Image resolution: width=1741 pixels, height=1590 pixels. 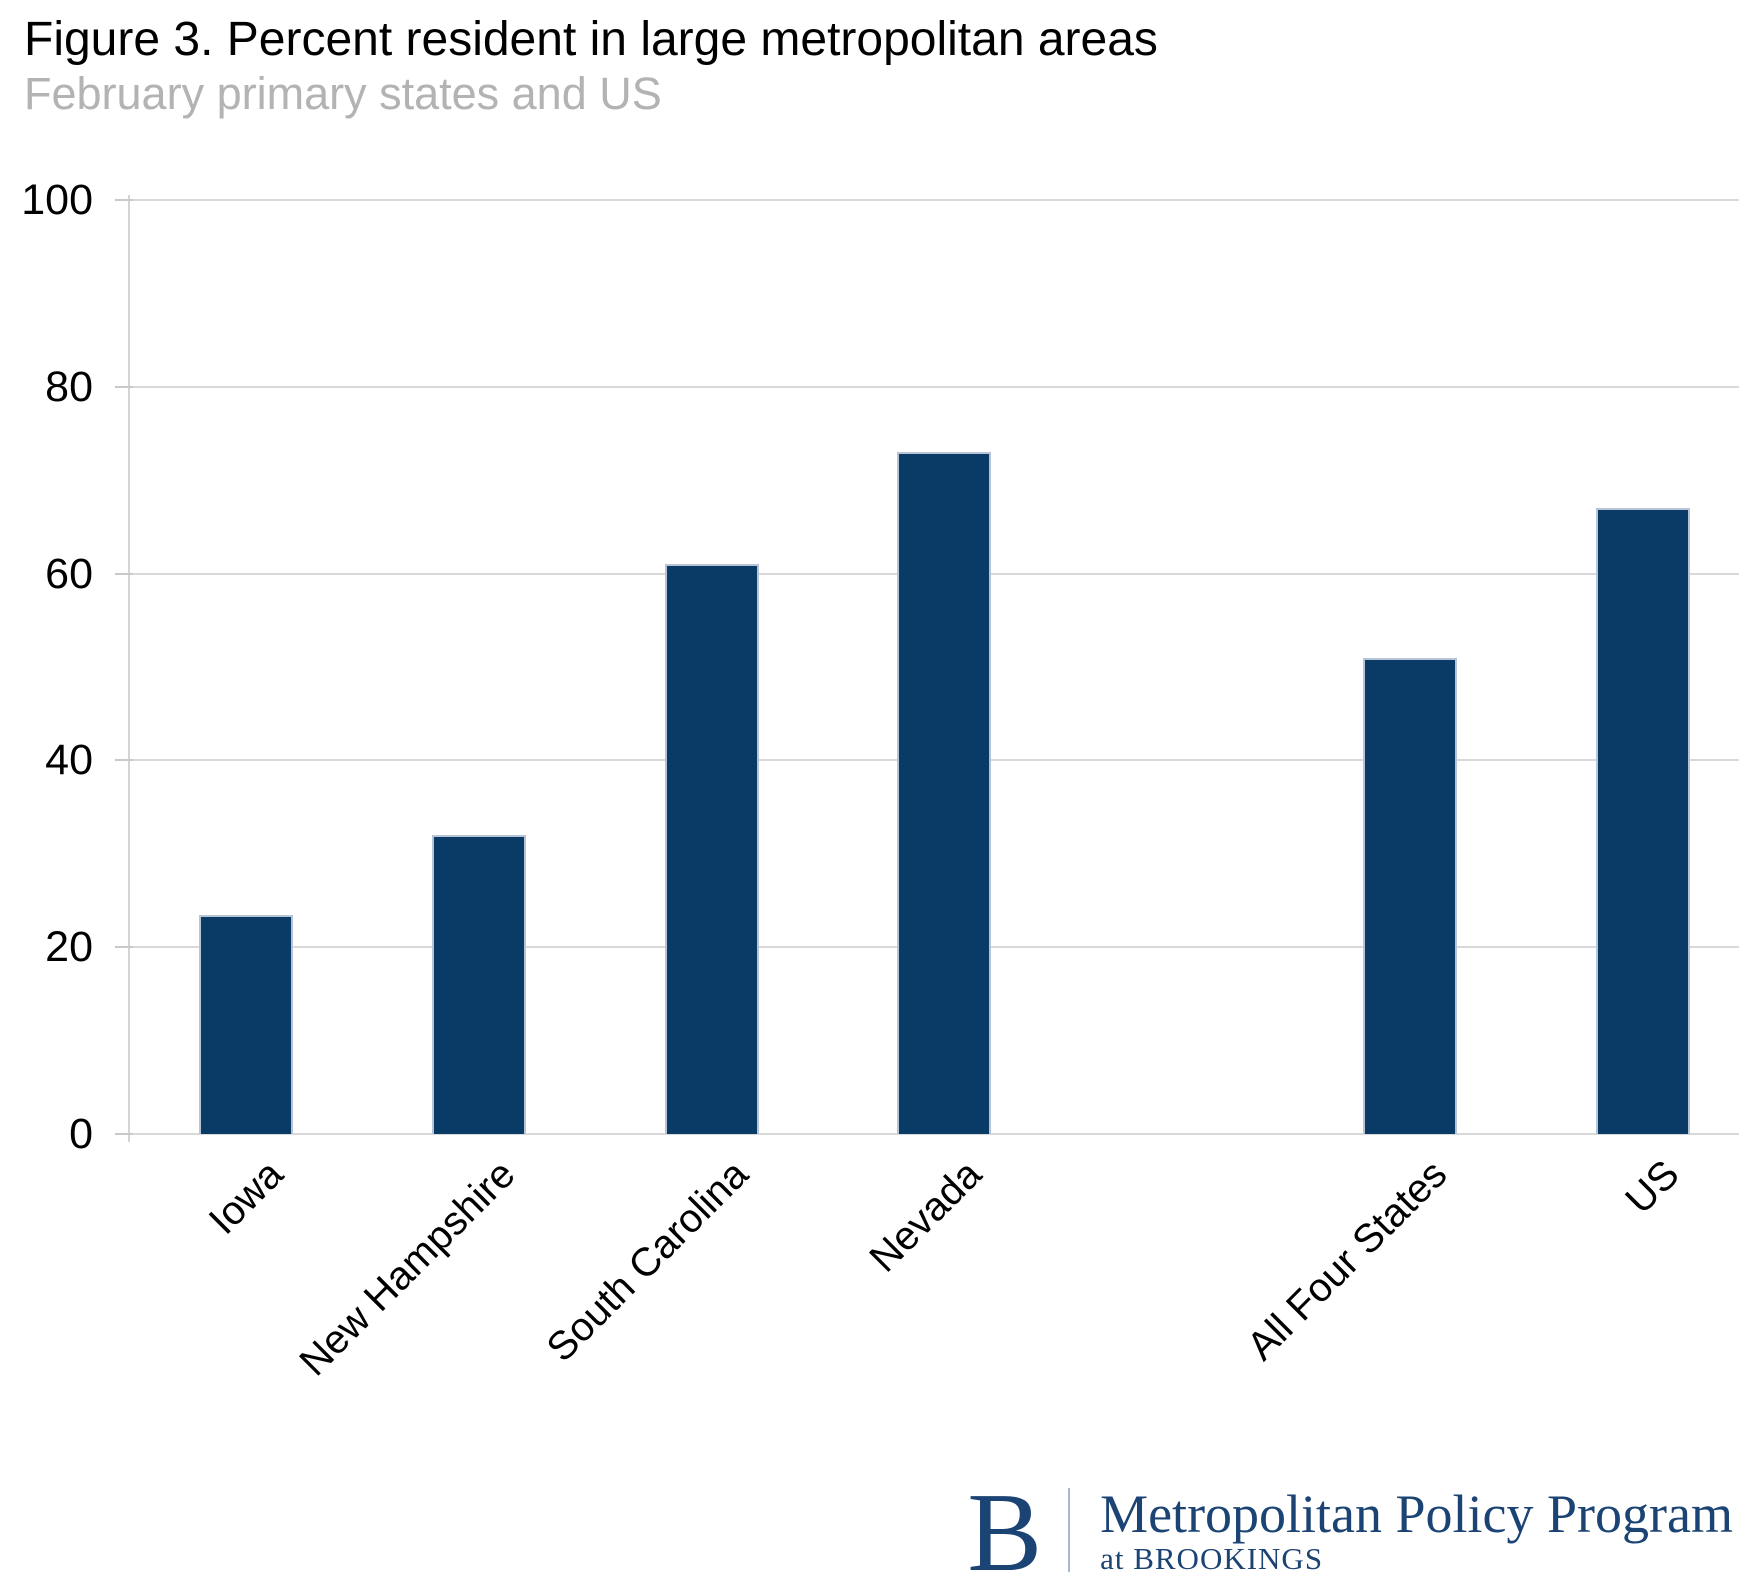 What do you see at coordinates (647, 1261) in the screenshot?
I see `x-axis-label-south-carolina: South Carolina` at bounding box center [647, 1261].